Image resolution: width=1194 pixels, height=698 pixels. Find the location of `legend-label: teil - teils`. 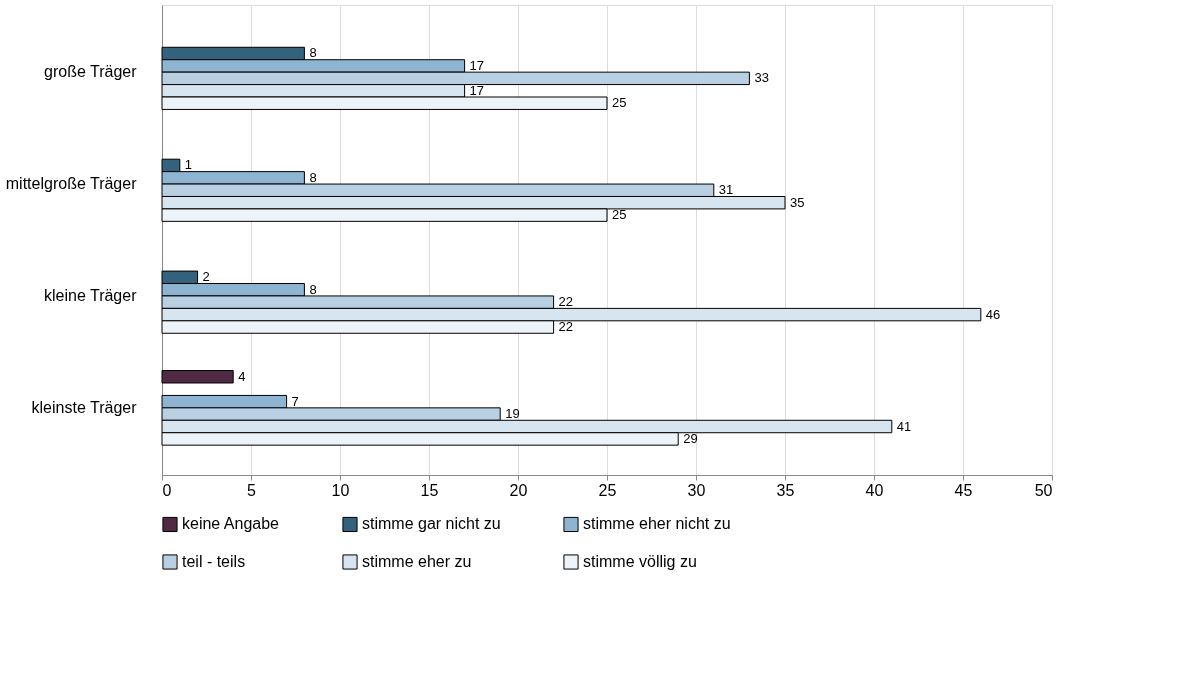

legend-label: teil - teils is located at coordinates (214, 561).